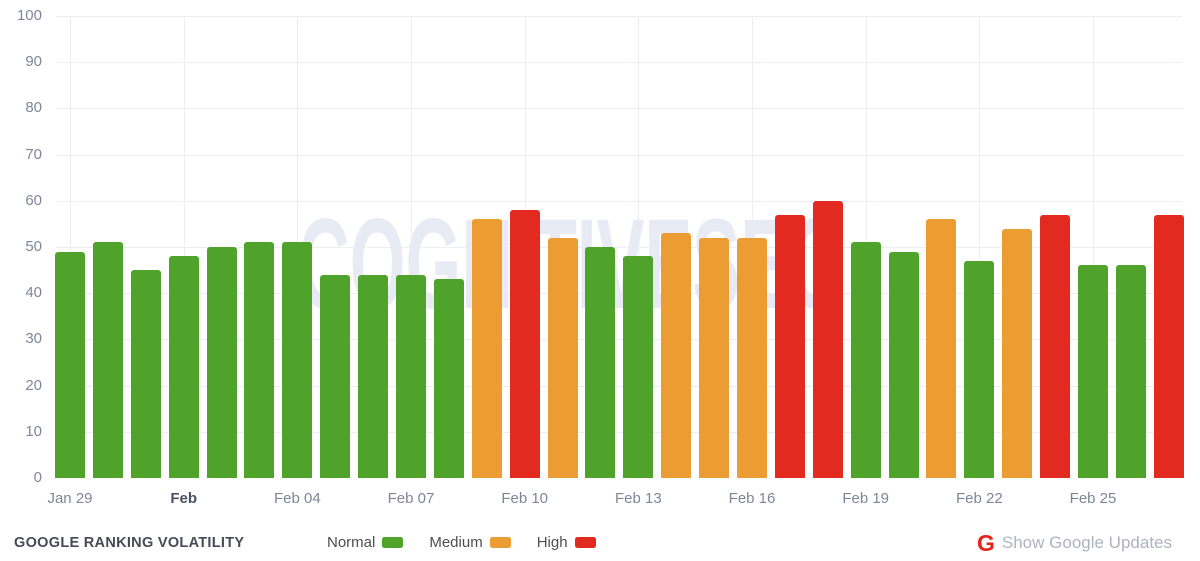 This screenshot has width=1200, height=561. Describe the element at coordinates (456, 542) in the screenshot. I see `legend-label-medium: Medium` at that location.